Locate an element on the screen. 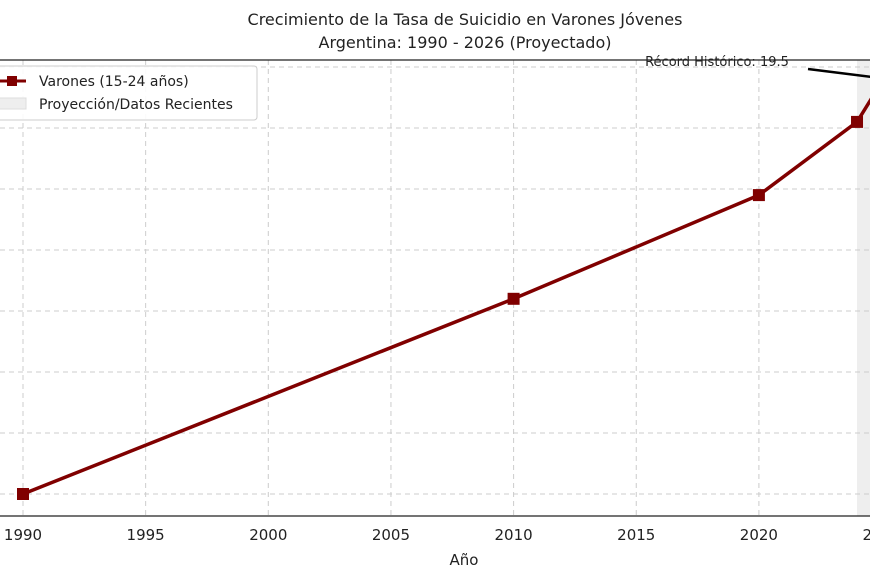 The height and width of the screenshot is (584, 870). x-tick-label: 2025 is located at coordinates (866, 535).